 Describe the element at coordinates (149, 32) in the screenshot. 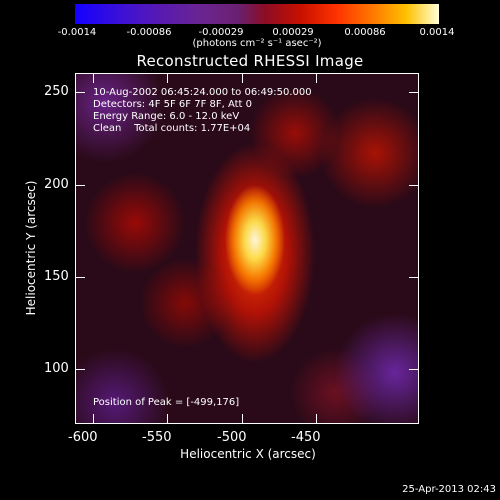

I see `colorbar-tick-label: -0.00086` at that location.